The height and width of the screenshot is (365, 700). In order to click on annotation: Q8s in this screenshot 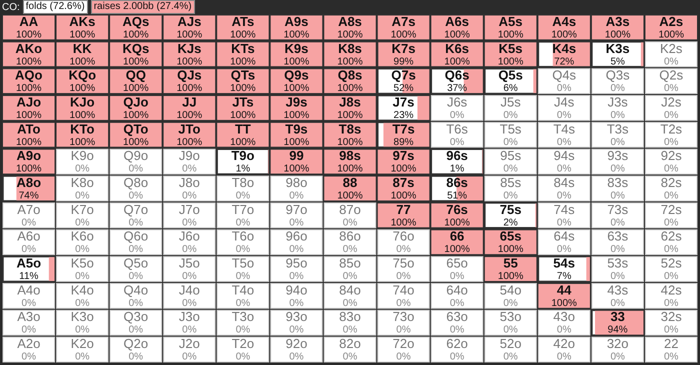, I will do `click(350, 75)`.